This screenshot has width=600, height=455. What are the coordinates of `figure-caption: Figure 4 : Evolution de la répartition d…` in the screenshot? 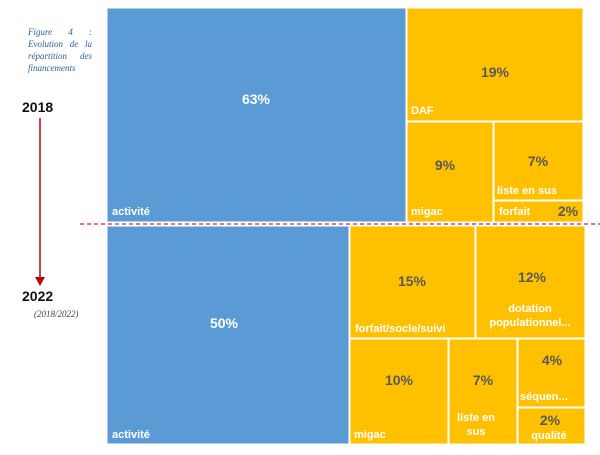 It's located at (60, 50).